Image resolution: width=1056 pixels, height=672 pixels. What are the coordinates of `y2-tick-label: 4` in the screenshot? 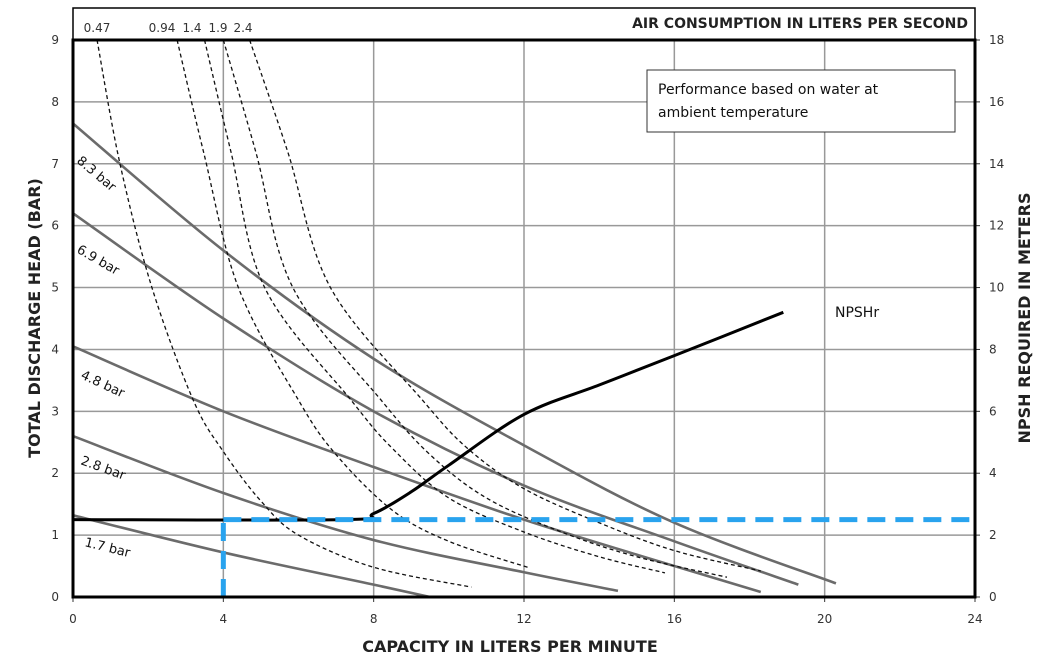 It's located at (993, 473).